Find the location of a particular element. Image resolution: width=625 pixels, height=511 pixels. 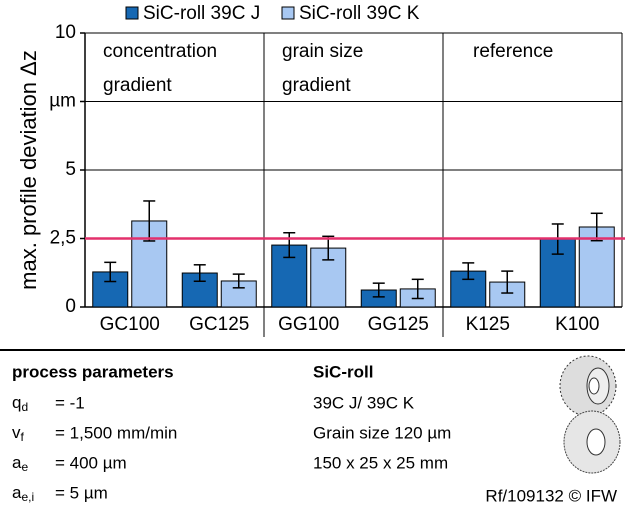

x-tick-label: K100 is located at coordinates (577, 324).